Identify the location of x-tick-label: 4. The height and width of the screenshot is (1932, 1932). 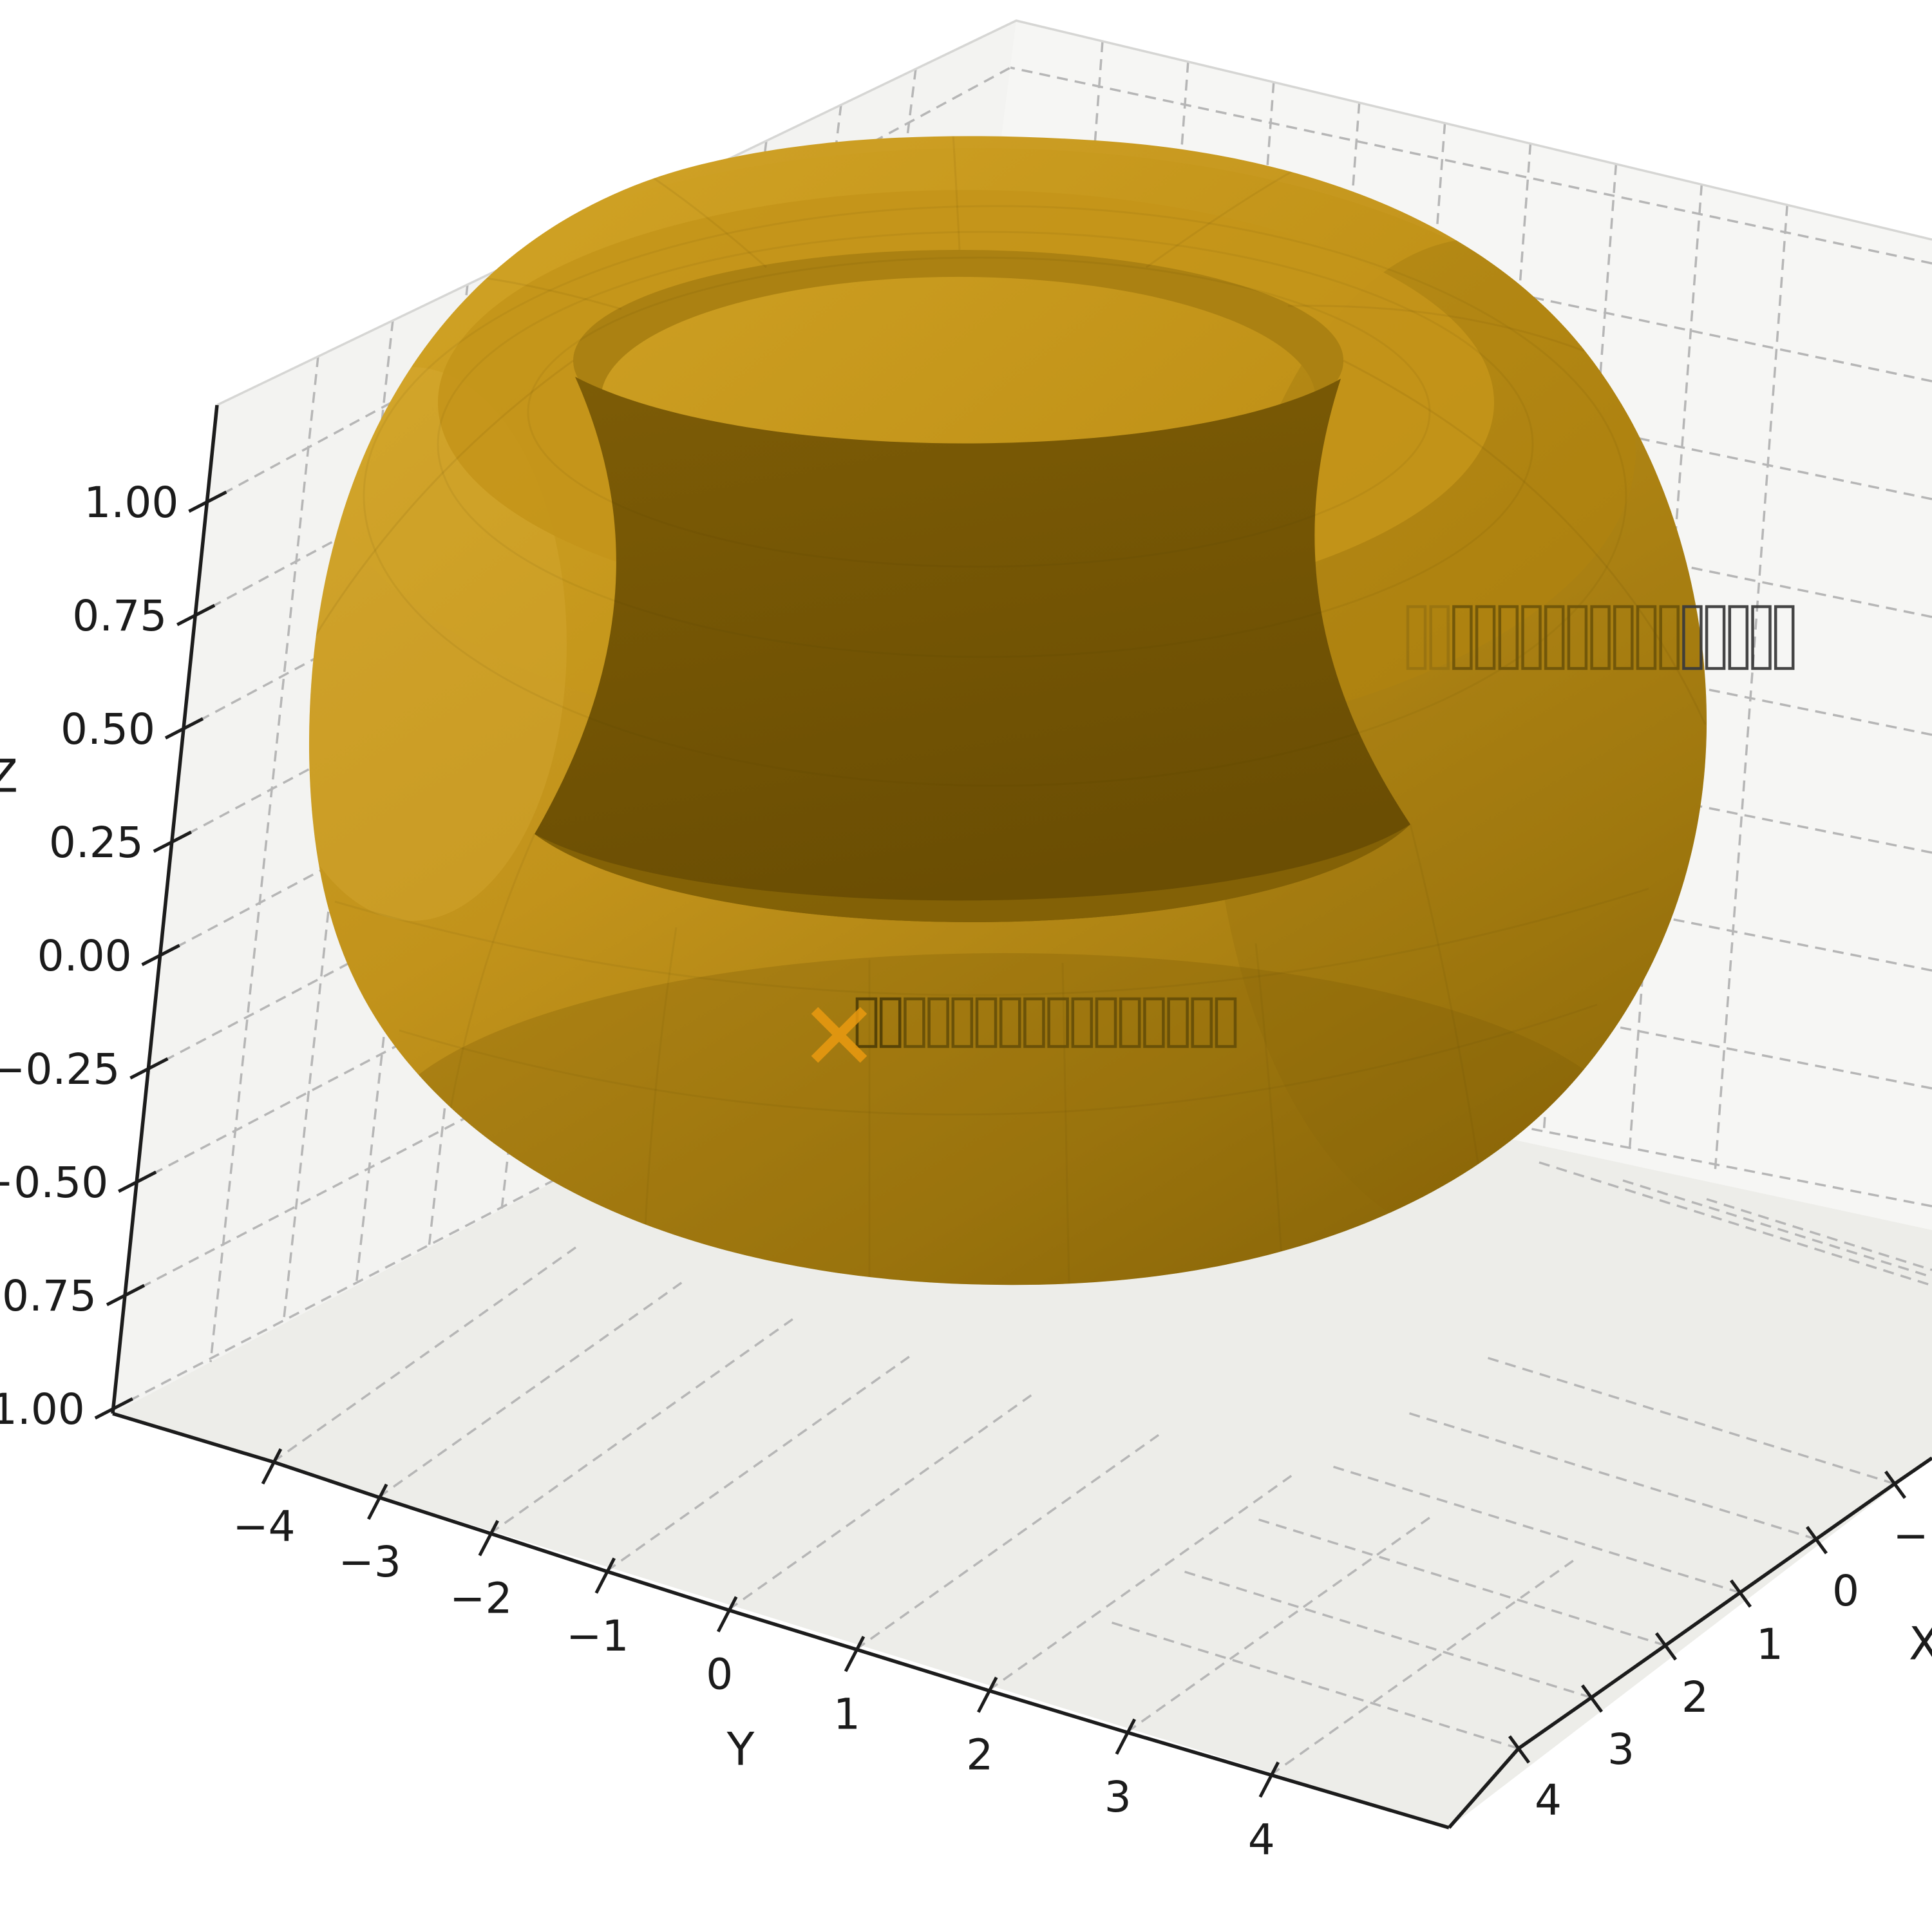
(1548, 1801).